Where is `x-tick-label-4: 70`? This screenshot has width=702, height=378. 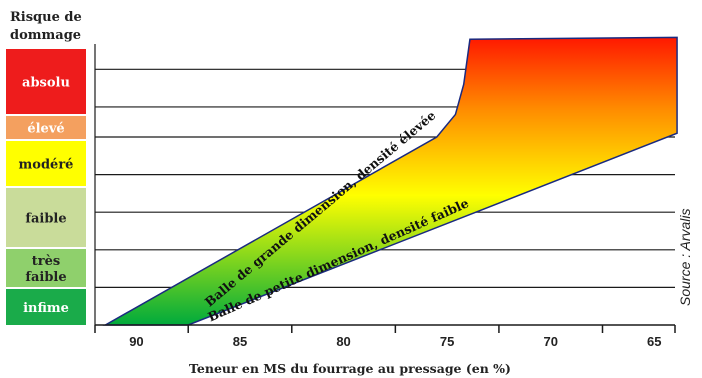 x-tick-label-4: 70 is located at coordinates (550, 341).